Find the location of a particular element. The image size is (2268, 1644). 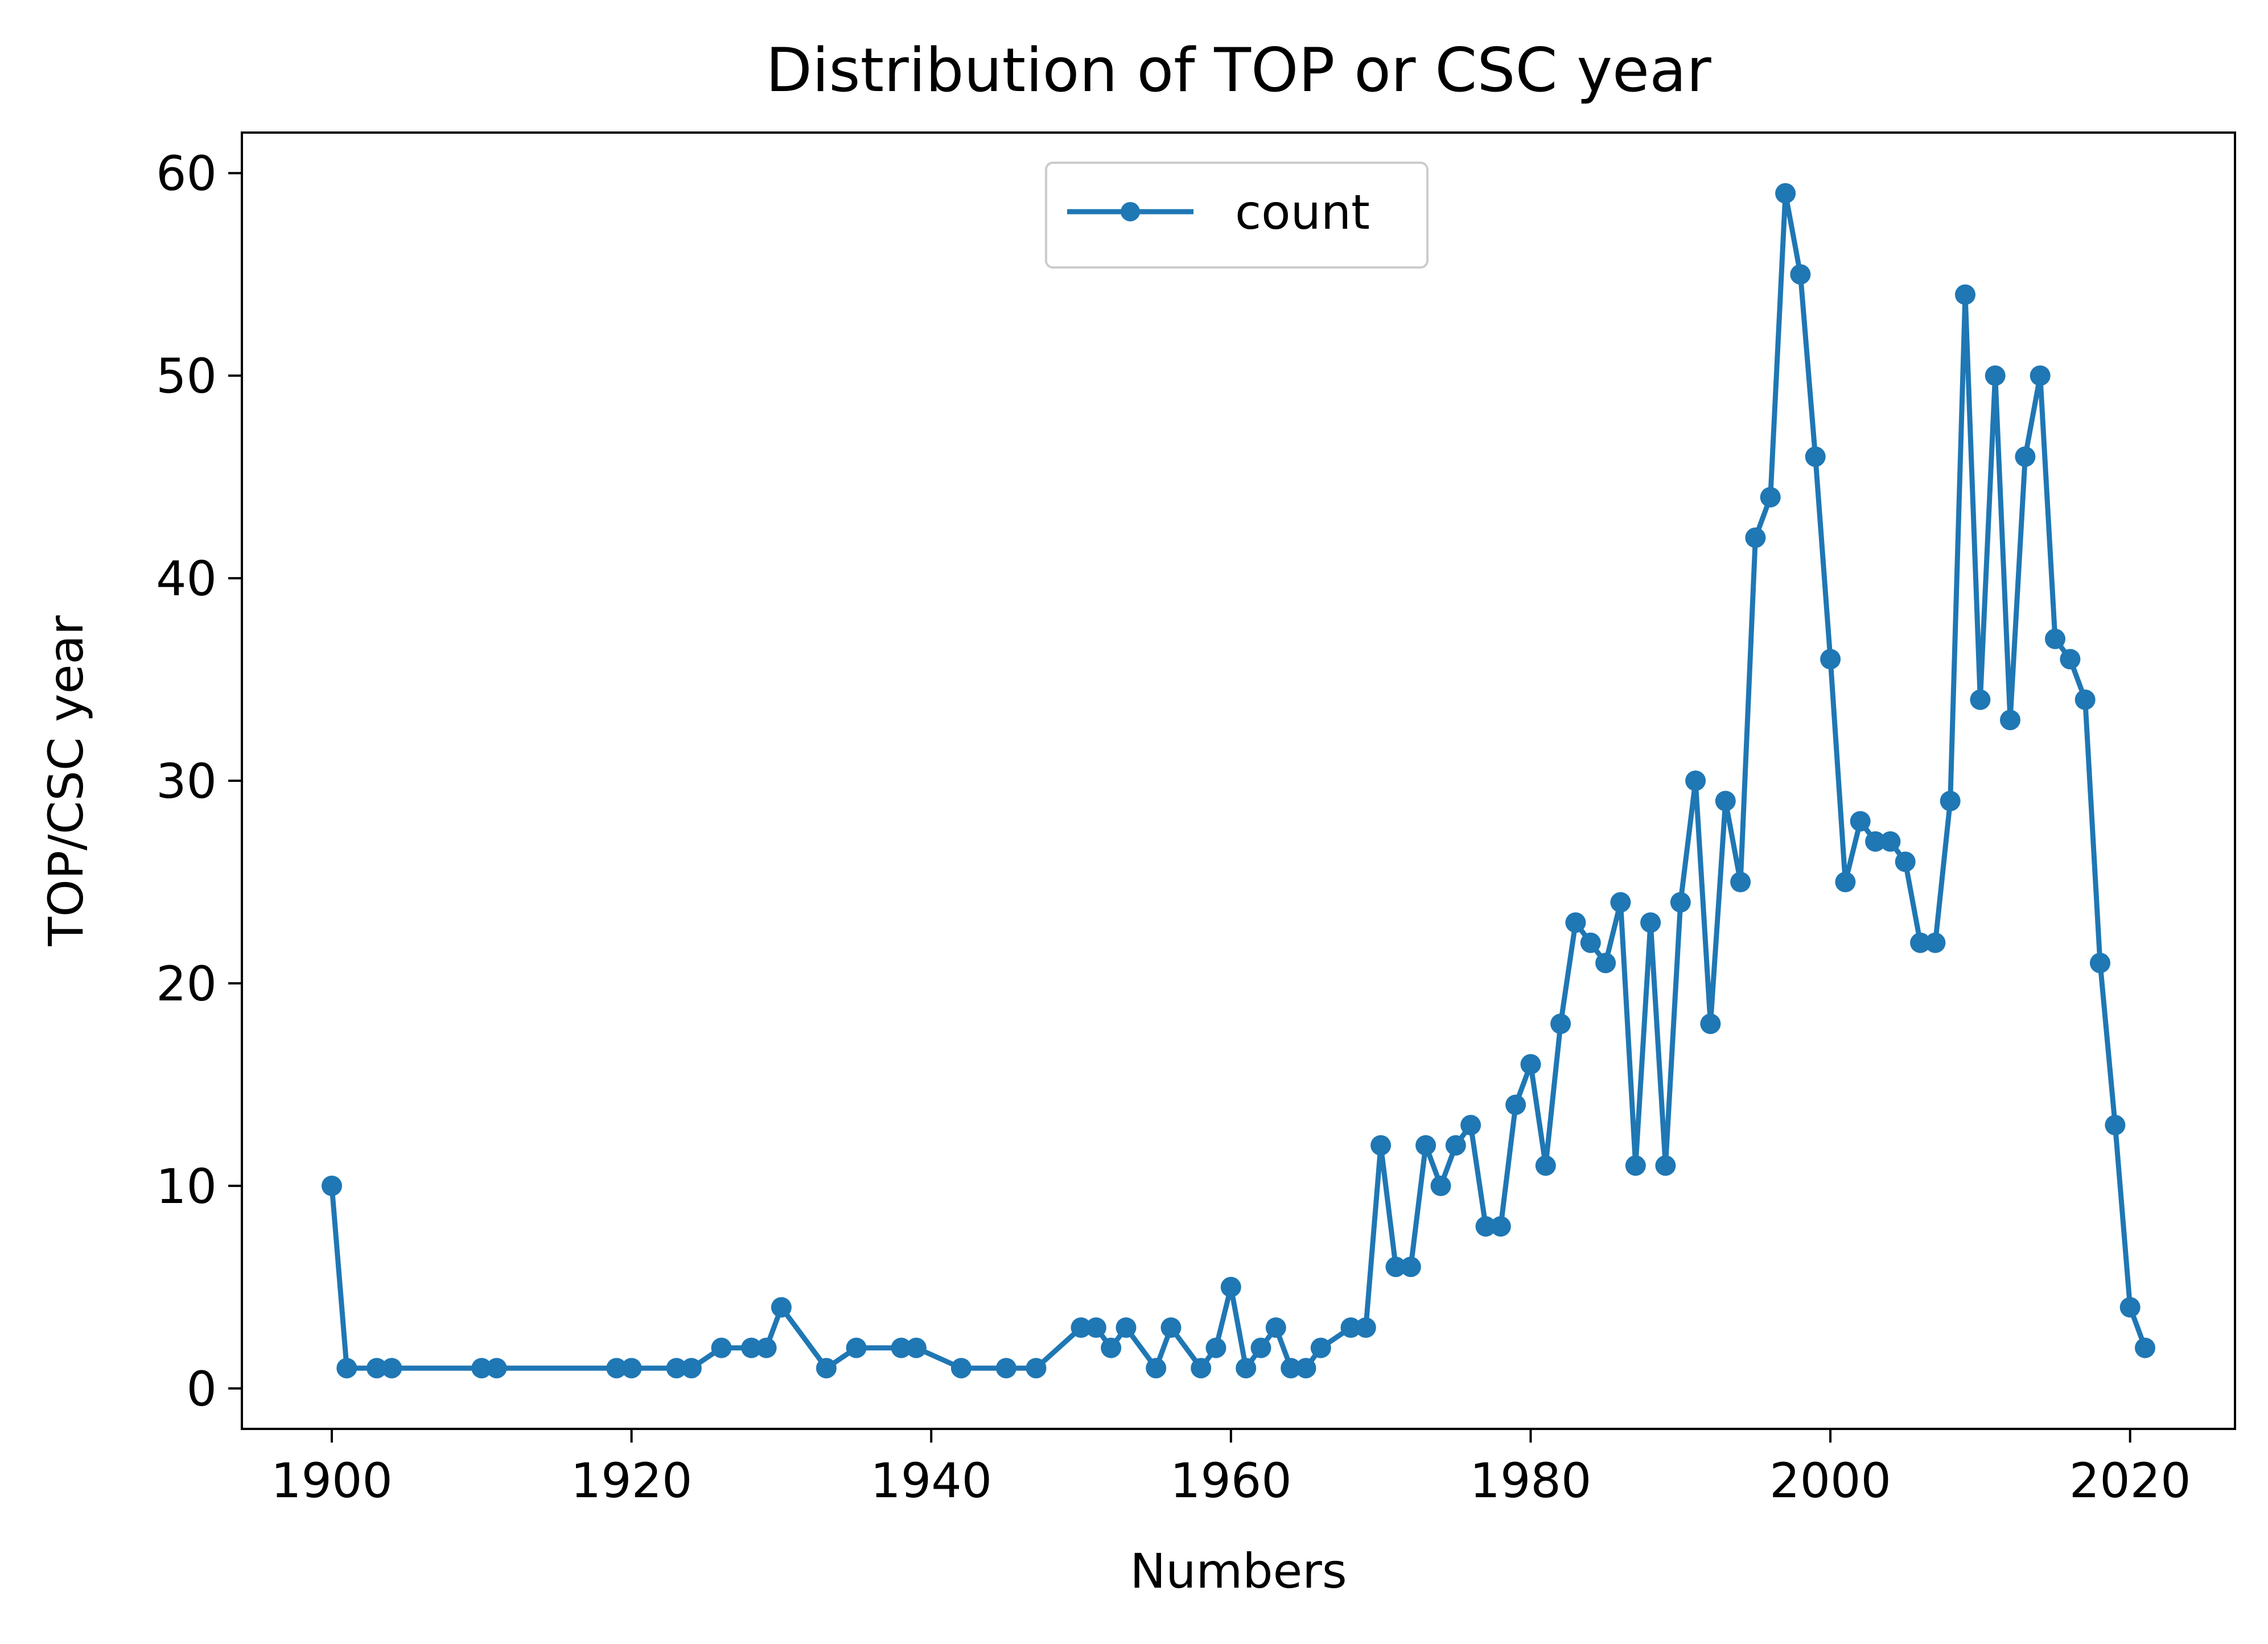

y-axis-ticks: 0 10 20 30 40 50 60 is located at coordinates (199, 781).